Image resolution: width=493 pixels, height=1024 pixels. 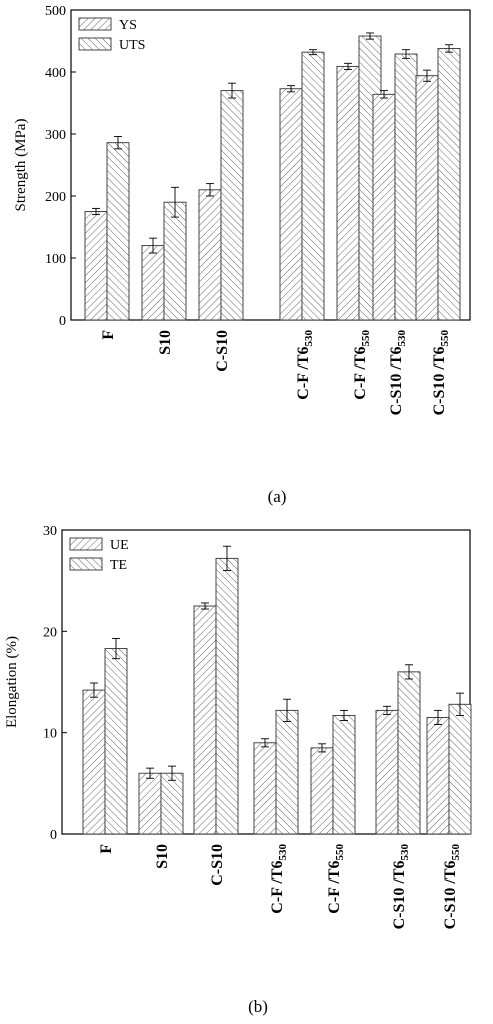 What do you see at coordinates (50, 734) in the screenshot?
I see `y-tick-label: 10` at bounding box center [50, 734].